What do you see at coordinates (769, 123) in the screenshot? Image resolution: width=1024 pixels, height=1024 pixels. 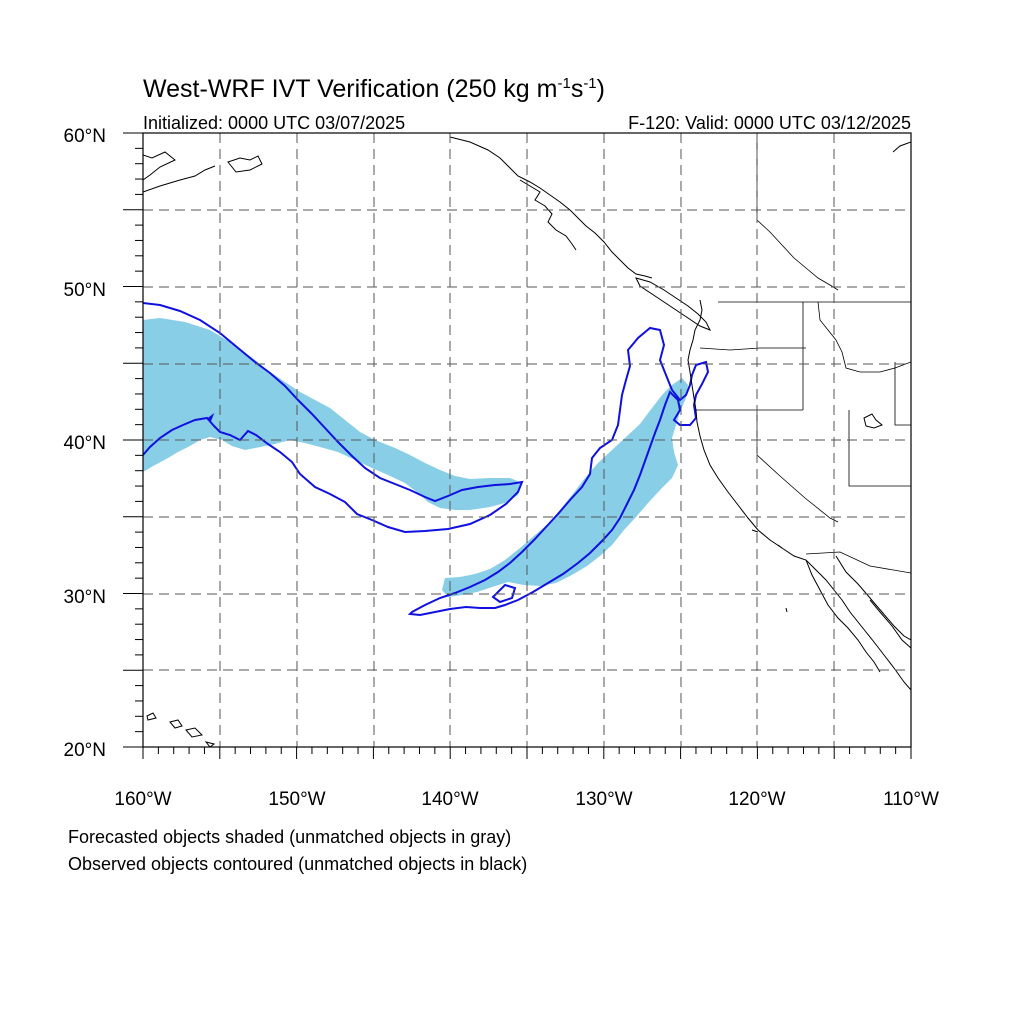 I see `valid-time-label: F-120: Valid: 0000 UTC 03/12/2025` at bounding box center [769, 123].